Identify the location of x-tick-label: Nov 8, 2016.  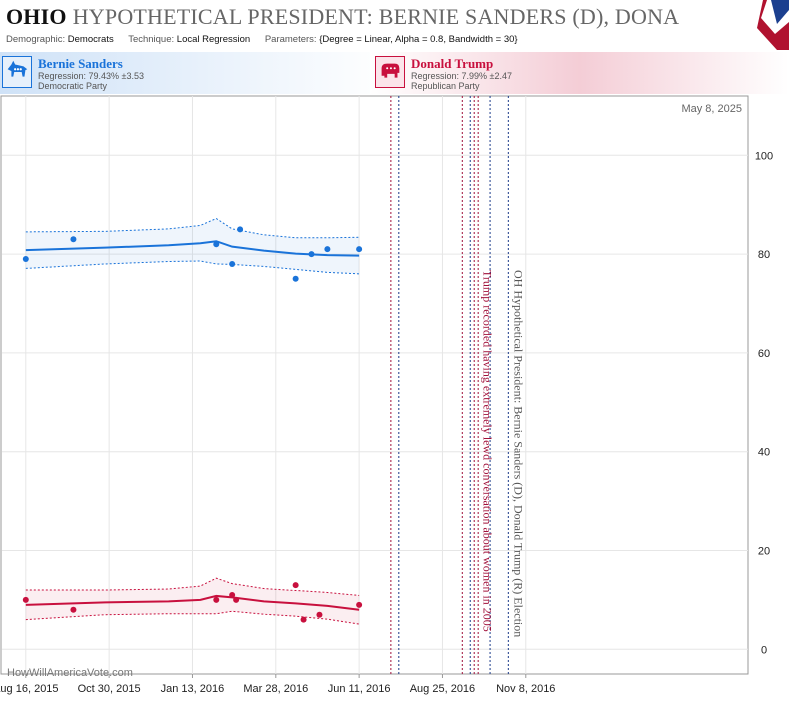
(525, 689).